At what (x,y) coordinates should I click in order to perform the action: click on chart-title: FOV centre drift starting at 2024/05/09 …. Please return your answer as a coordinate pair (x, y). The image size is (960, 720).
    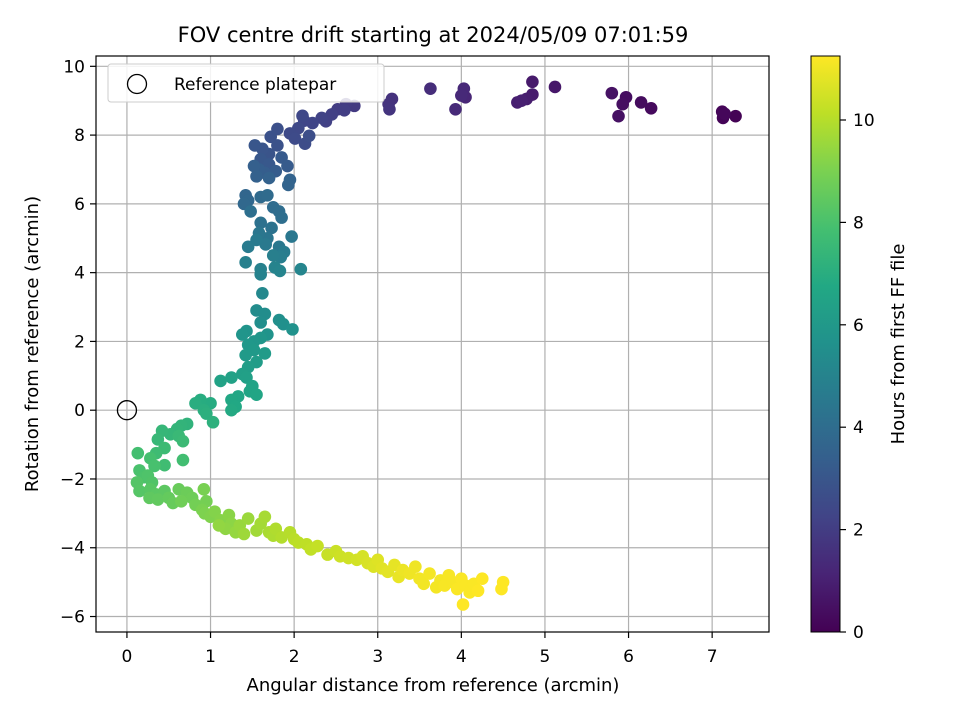
    Looking at the image, I should click on (433, 35).